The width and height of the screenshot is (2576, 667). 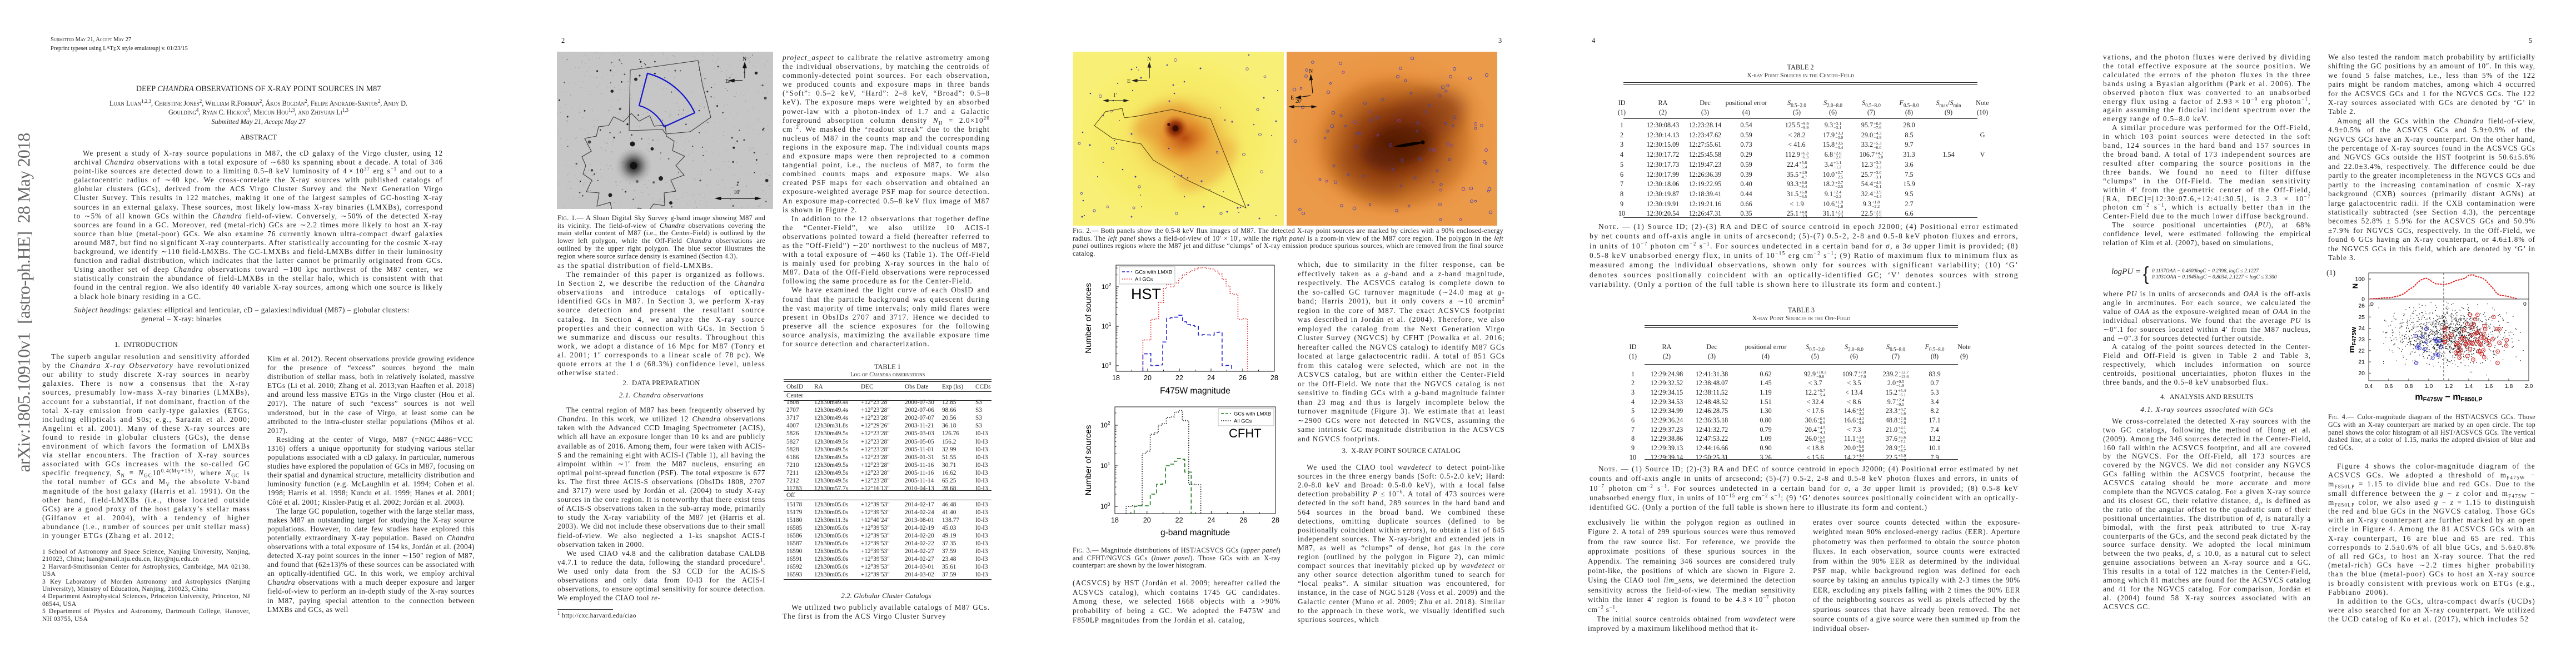 What do you see at coordinates (2352, 340) in the screenshot?
I see `svg-text: mF475W` at bounding box center [2352, 340].